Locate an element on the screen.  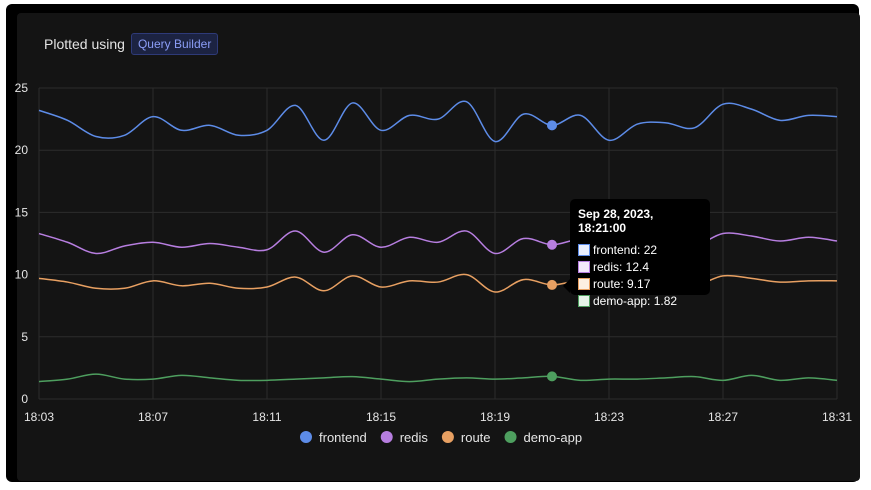
tooltip-row-text: route: 9.17 is located at coordinates (622, 283).